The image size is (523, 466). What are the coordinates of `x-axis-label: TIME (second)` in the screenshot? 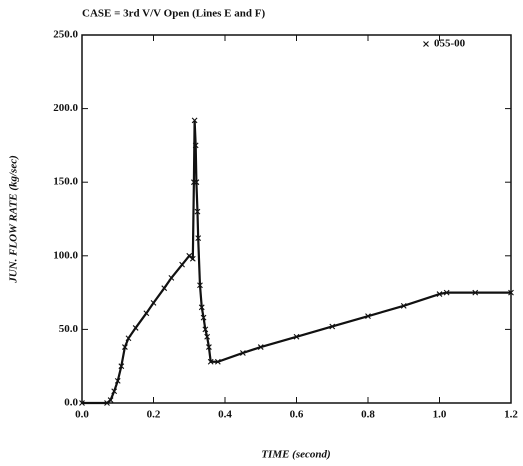 It's located at (295, 455).